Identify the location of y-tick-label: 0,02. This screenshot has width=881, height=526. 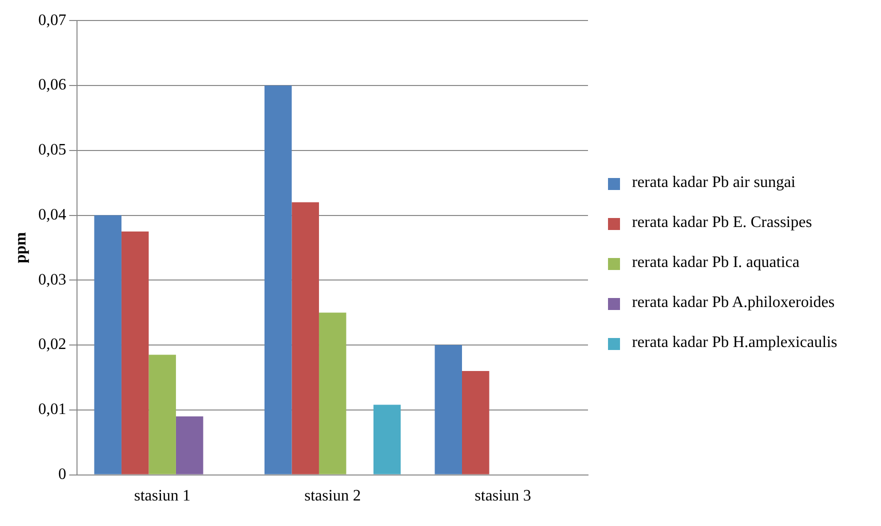
(52, 345).